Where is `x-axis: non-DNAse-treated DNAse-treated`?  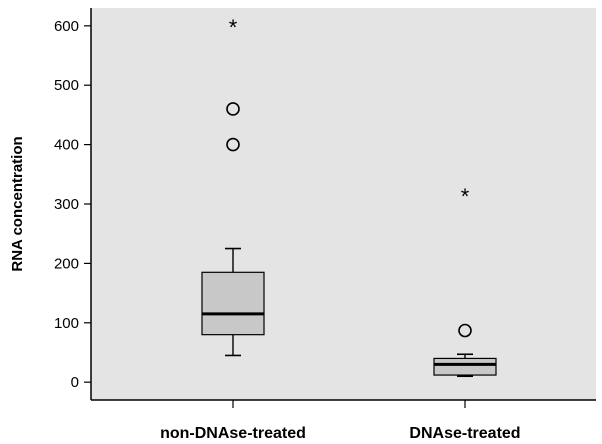
x-axis: non-DNAse-treated DNAse-treated is located at coordinates (343, 420).